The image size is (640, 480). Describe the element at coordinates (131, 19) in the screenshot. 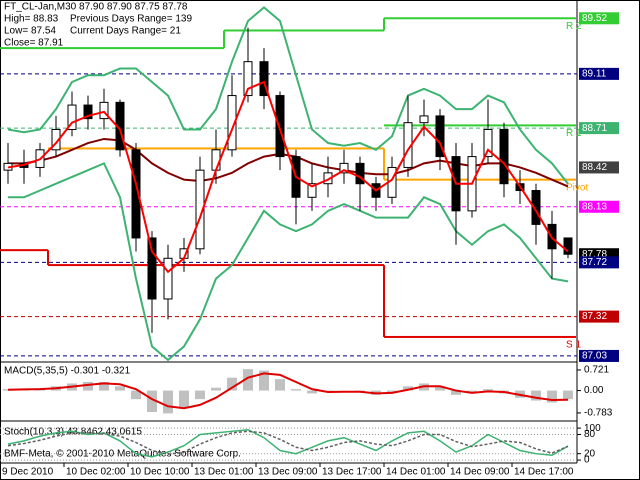

I see `info: Previous Days Range= 139` at that location.